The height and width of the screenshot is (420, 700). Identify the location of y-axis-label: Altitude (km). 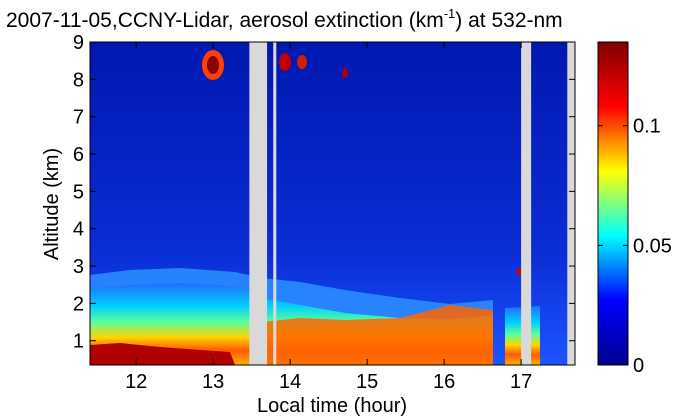
(52, 204).